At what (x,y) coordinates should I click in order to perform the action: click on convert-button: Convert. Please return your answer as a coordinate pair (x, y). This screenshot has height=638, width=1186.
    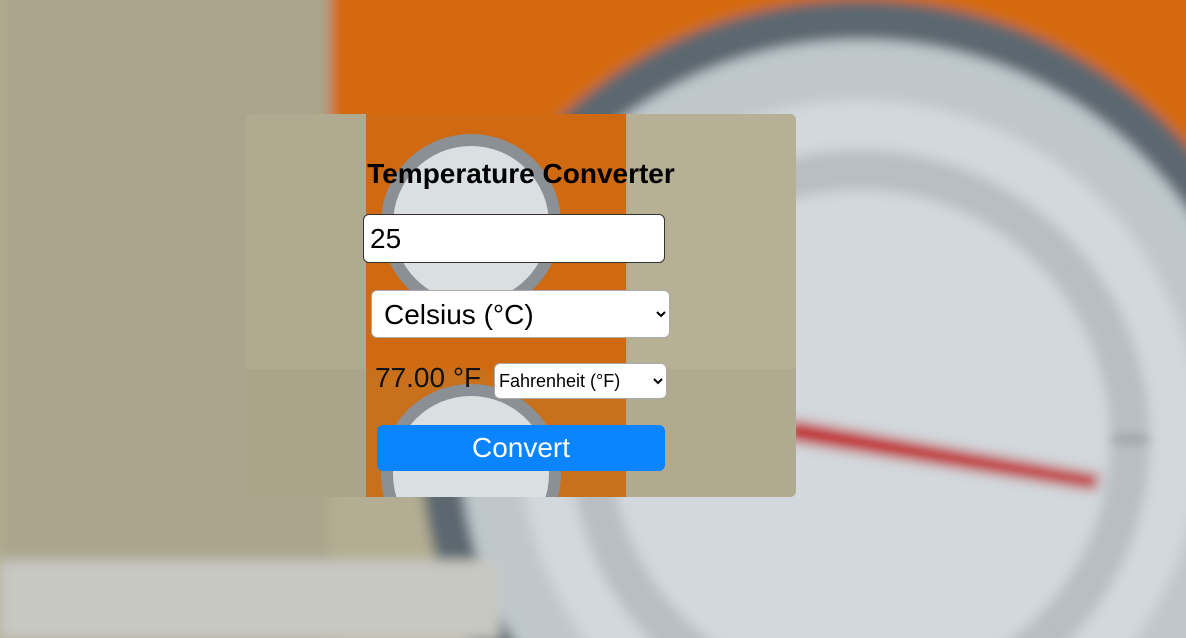
    Looking at the image, I should click on (521, 448).